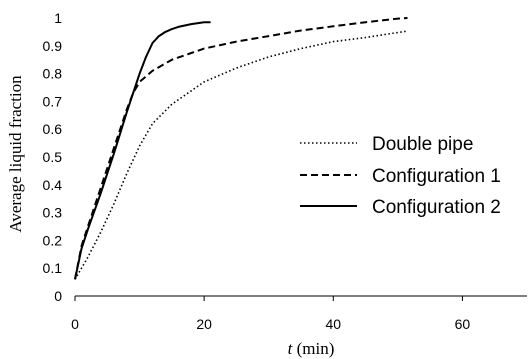 This screenshot has height=359, width=531. What do you see at coordinates (436, 207) in the screenshot?
I see `legend-label: Configuration 2` at bounding box center [436, 207].